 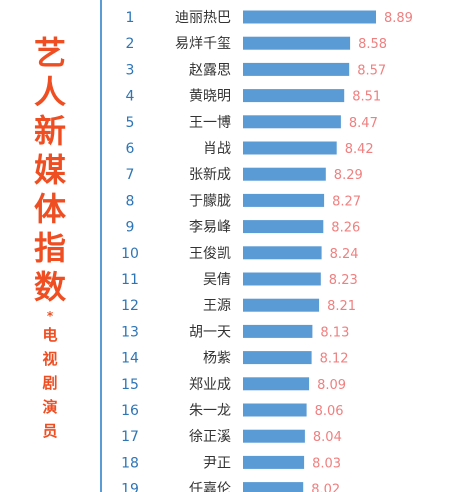 I want to click on rank-label: 12, so click(x=130, y=306).